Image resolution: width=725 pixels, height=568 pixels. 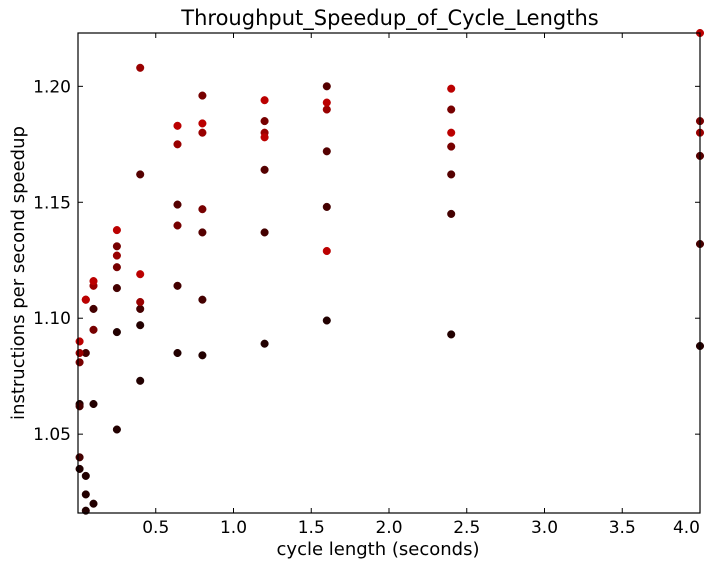 I want to click on y-axis-label: instructions per second speedup, so click(x=18, y=273).